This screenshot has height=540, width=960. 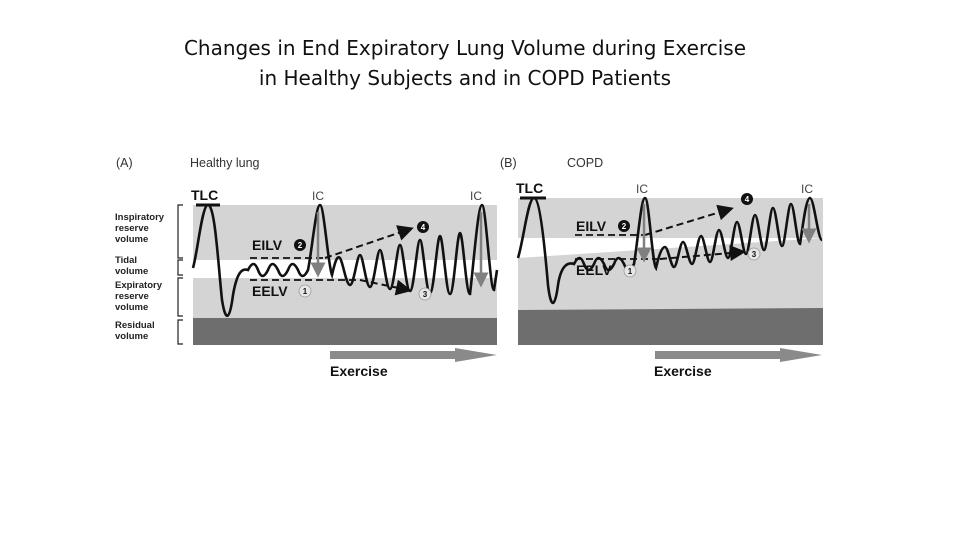 What do you see at coordinates (594, 270) in the screenshot?
I see `panel-b-eelv-label: EELV` at bounding box center [594, 270].